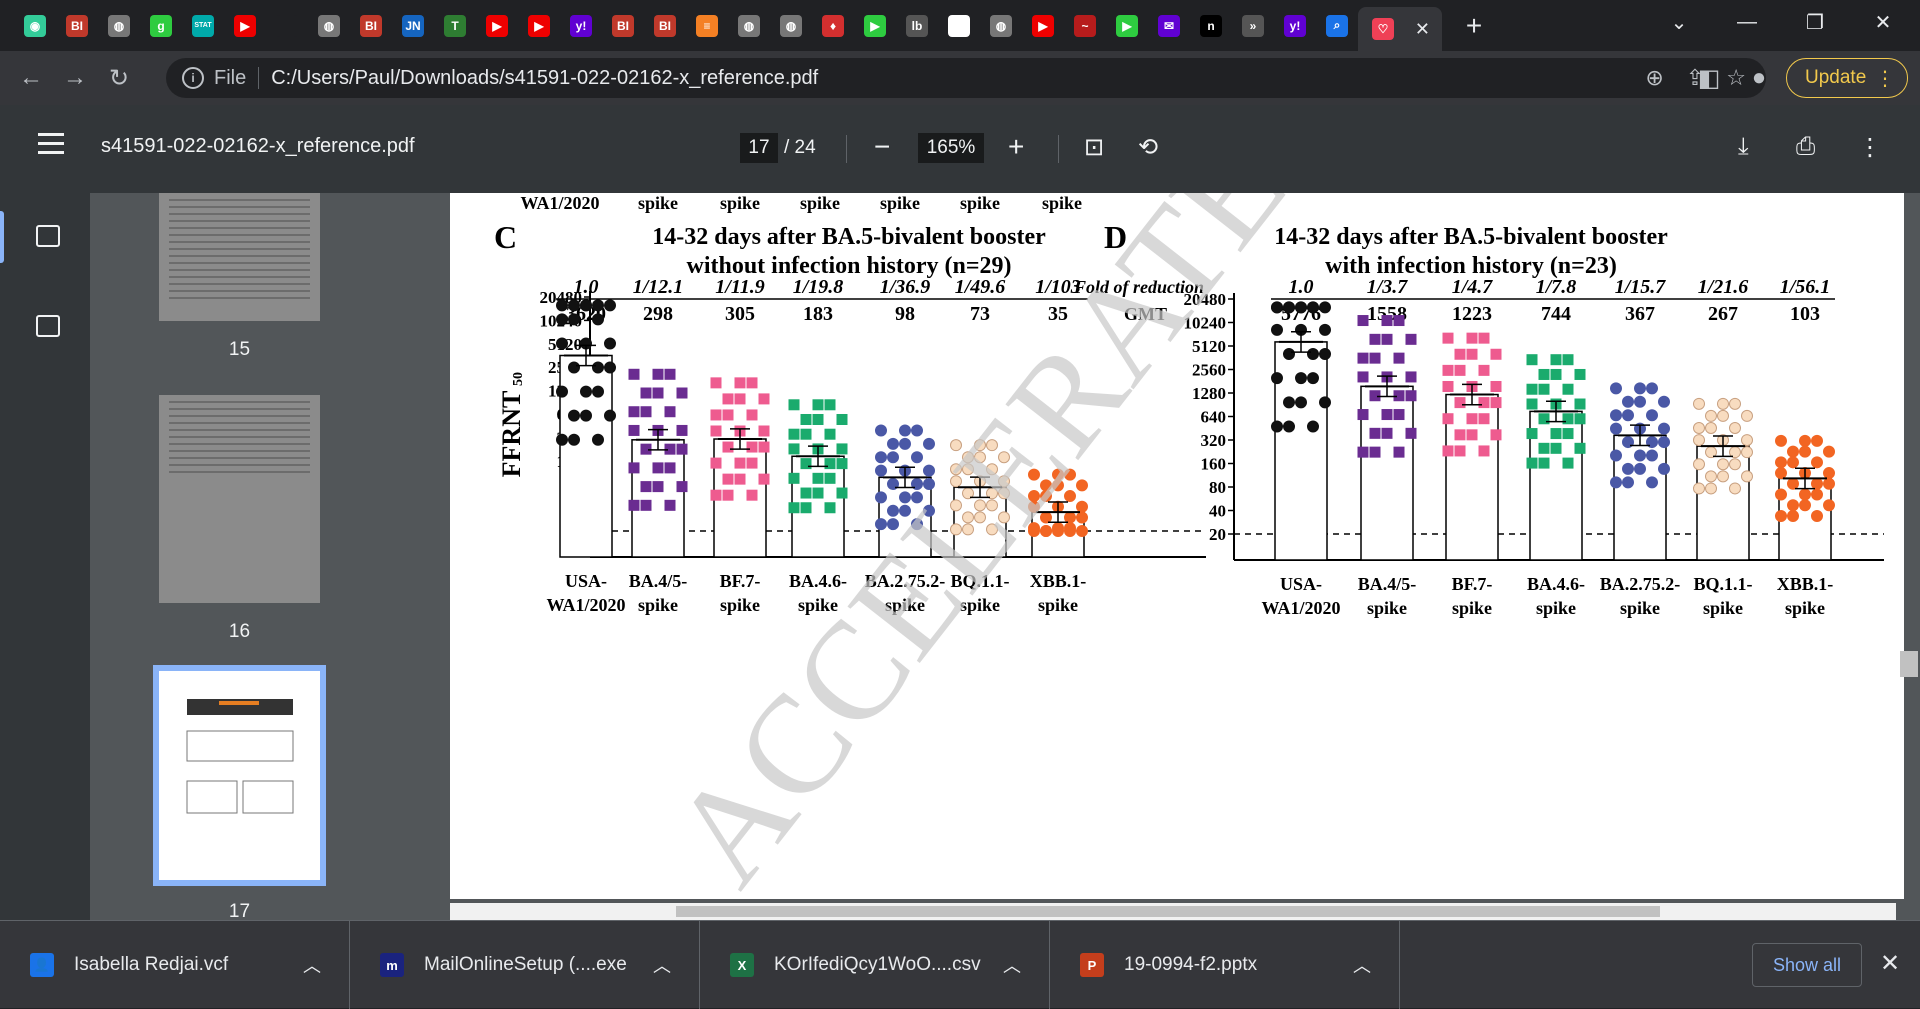  Describe the element at coordinates (455, 26) in the screenshot. I see `browser-tab: T` at that location.